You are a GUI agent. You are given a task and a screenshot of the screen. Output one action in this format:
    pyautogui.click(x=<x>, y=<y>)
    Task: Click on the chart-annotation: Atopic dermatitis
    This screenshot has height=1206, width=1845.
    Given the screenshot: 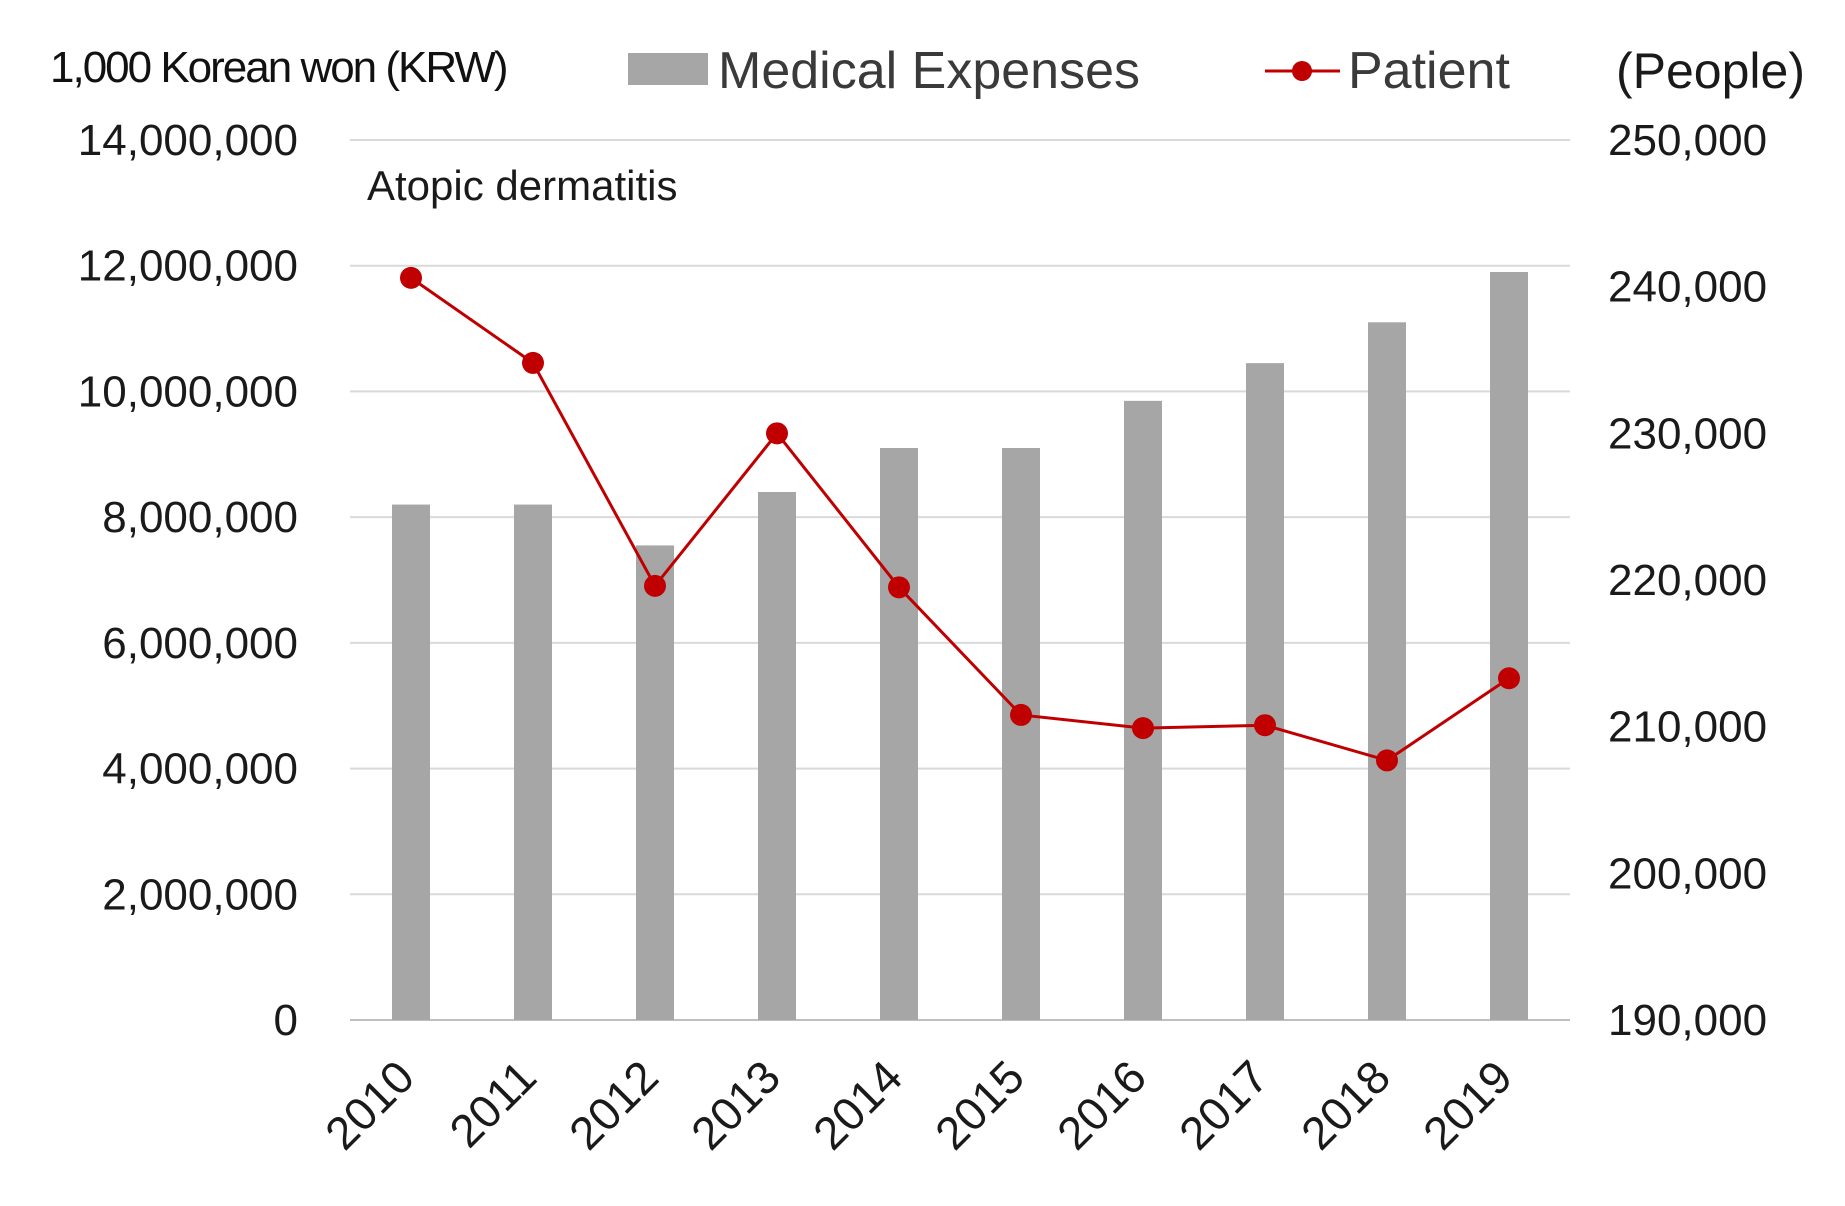 What is the action you would take?
    pyautogui.click(x=522, y=185)
    